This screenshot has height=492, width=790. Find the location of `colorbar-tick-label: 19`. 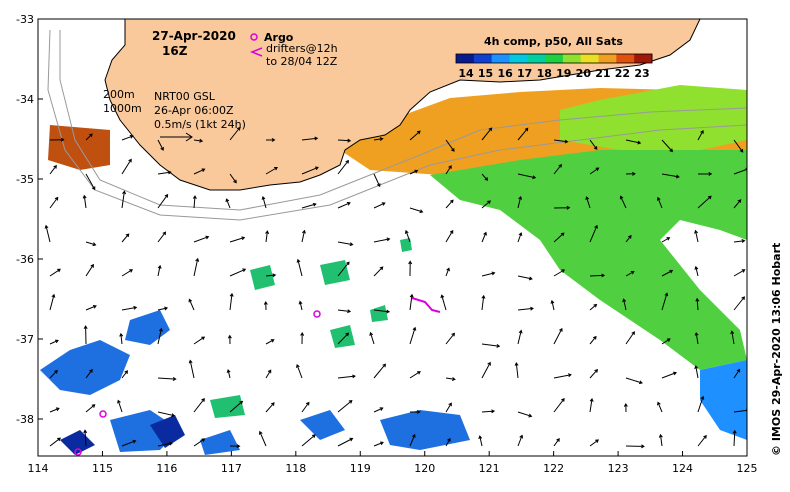

colorbar-tick-label: 19 is located at coordinates (563, 73).